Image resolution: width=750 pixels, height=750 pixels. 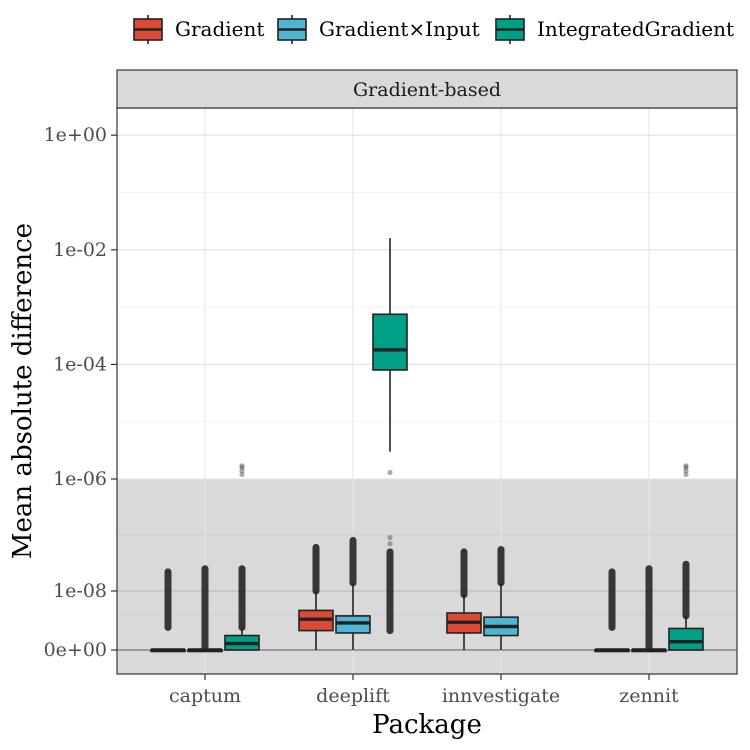 What do you see at coordinates (501, 696) in the screenshot?
I see `x-tick-label: innvestigate` at bounding box center [501, 696].